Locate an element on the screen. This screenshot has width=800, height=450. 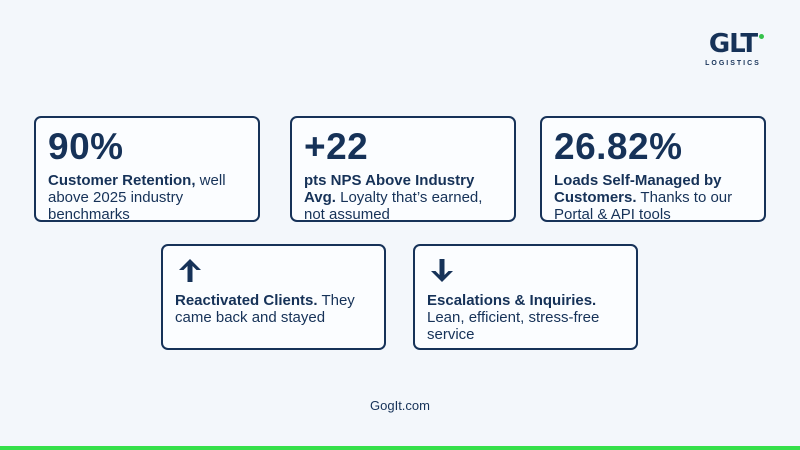
stat-title: Escalations & Inquiries. is located at coordinates (512, 300).